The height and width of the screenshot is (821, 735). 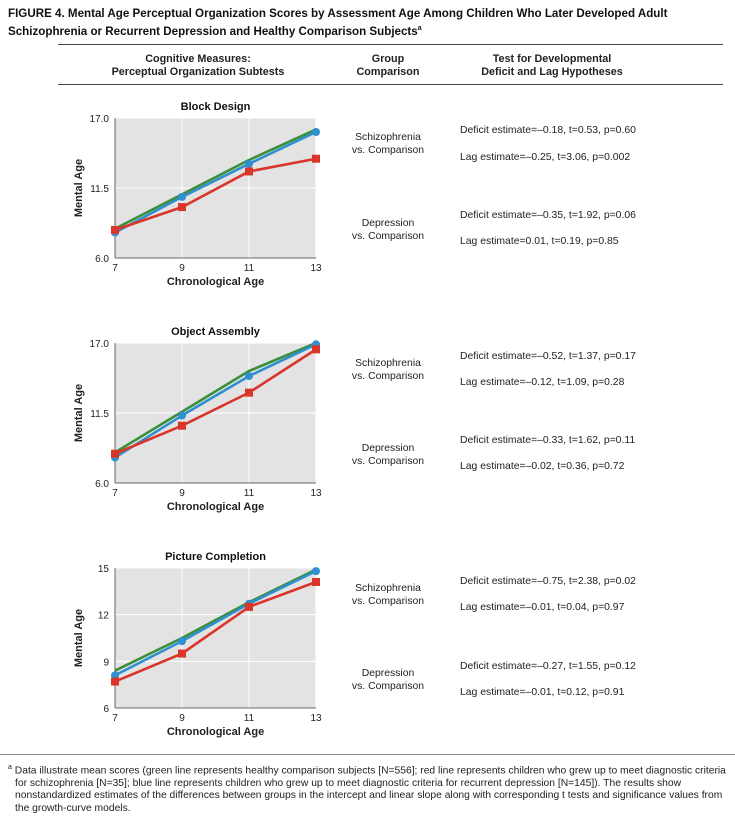 What do you see at coordinates (545, 157) in the screenshot?
I see `lag-estimate: Lag estimate=–0.25, t=3.06, p=0.002` at bounding box center [545, 157].